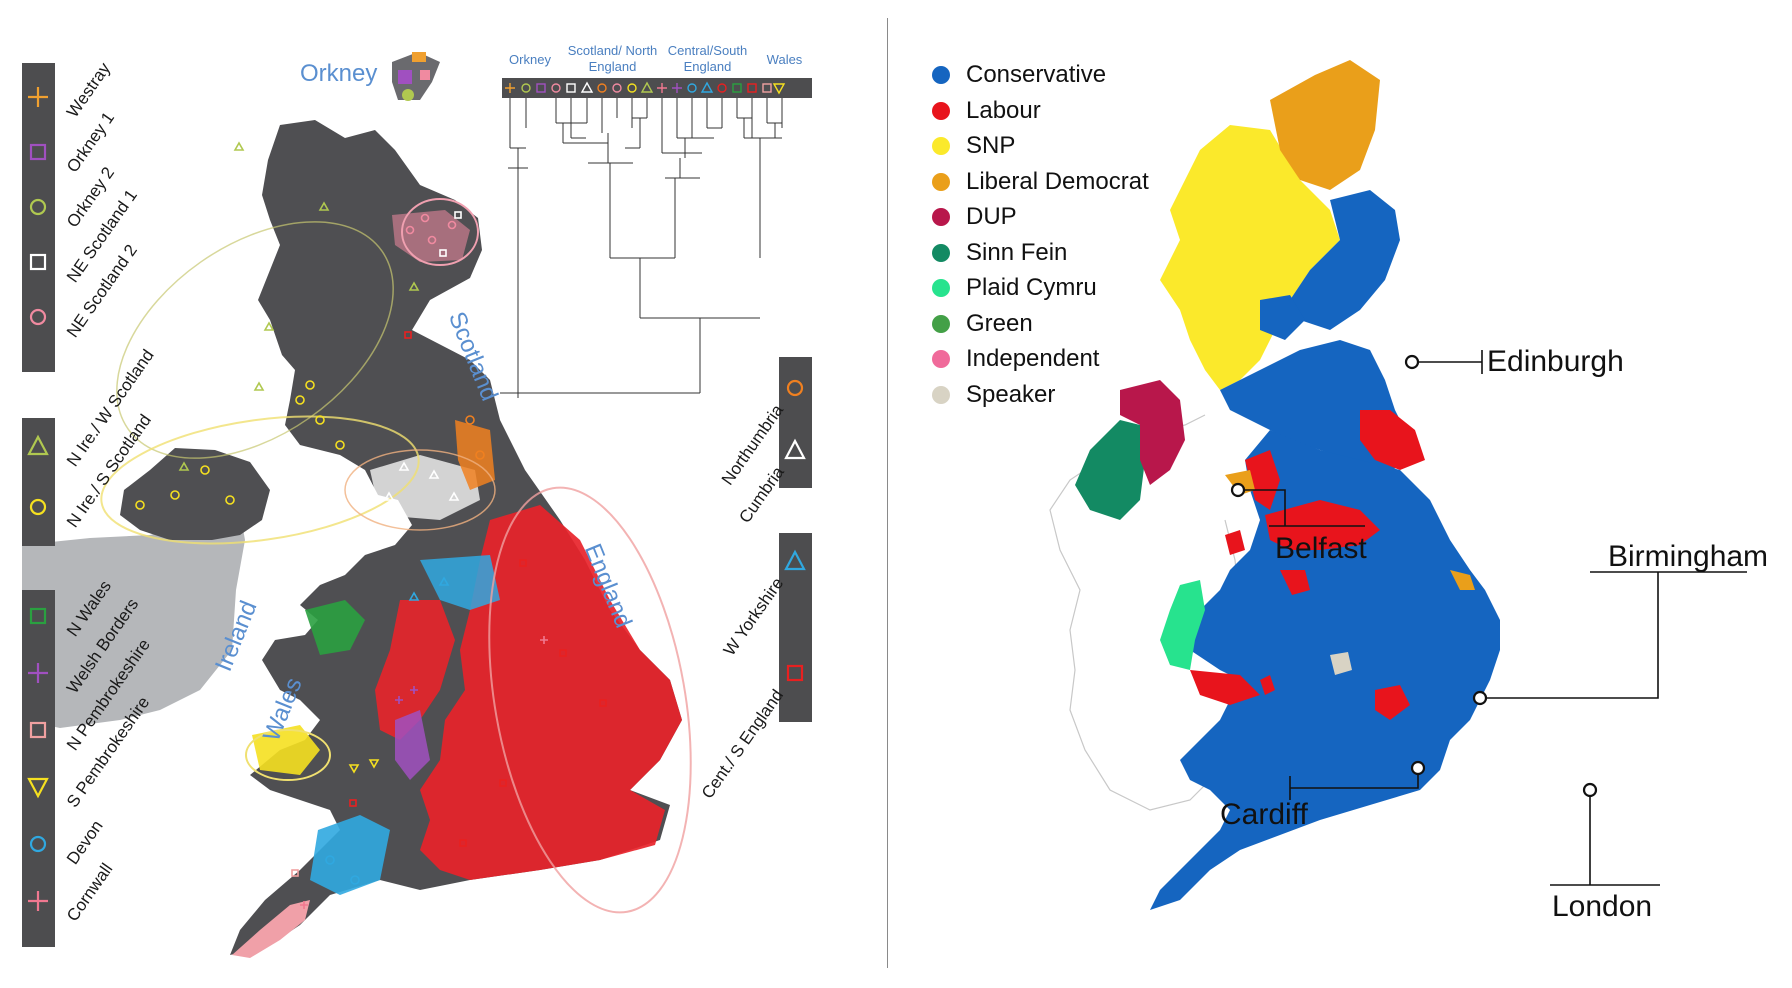  What do you see at coordinates (1238, 490) in the screenshot?
I see `belfast-marker` at bounding box center [1238, 490].